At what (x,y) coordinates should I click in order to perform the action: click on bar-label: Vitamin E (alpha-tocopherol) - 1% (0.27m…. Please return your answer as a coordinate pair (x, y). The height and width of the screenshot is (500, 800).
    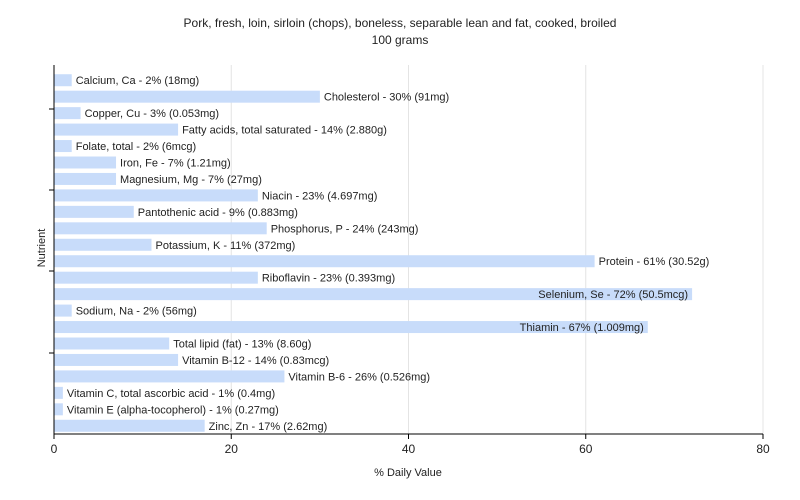
    Looking at the image, I should click on (173, 410).